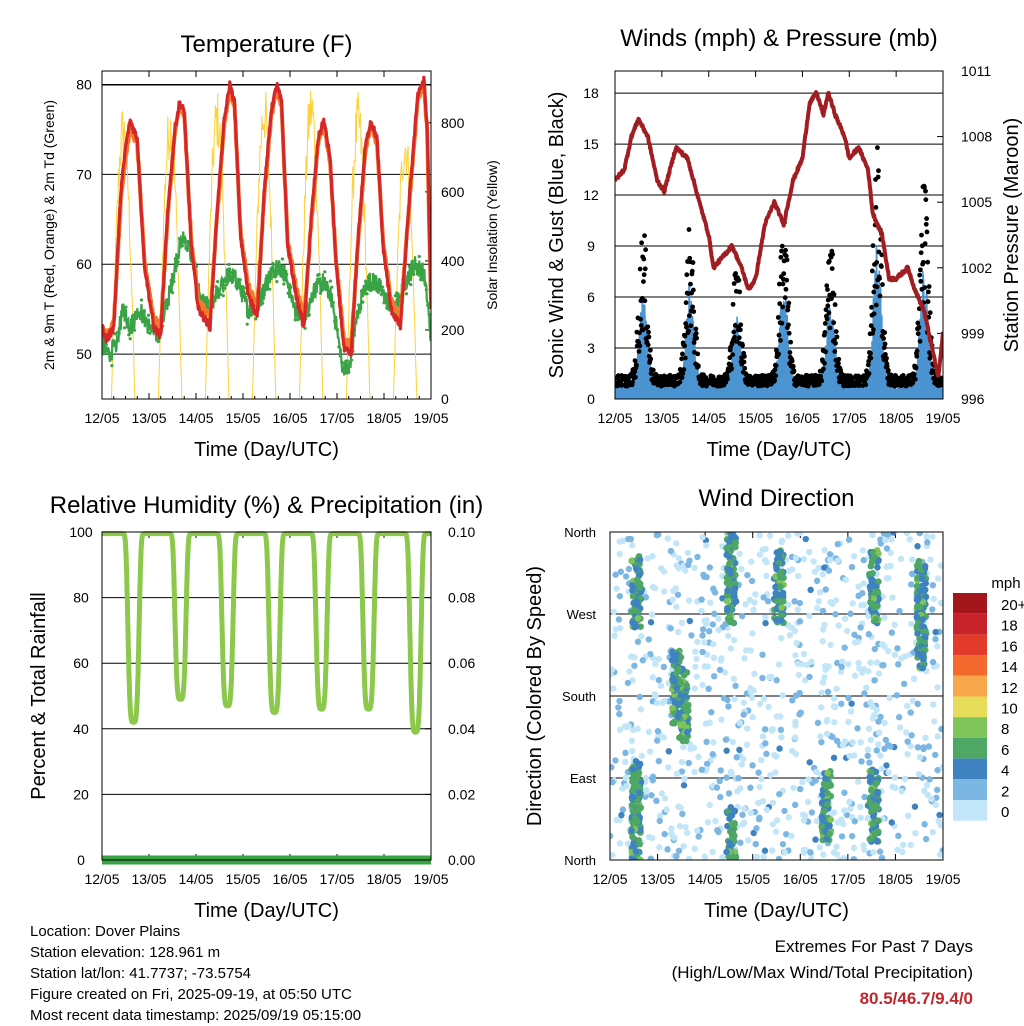  I want to click on y-tick-label: 0, so click(81, 860).